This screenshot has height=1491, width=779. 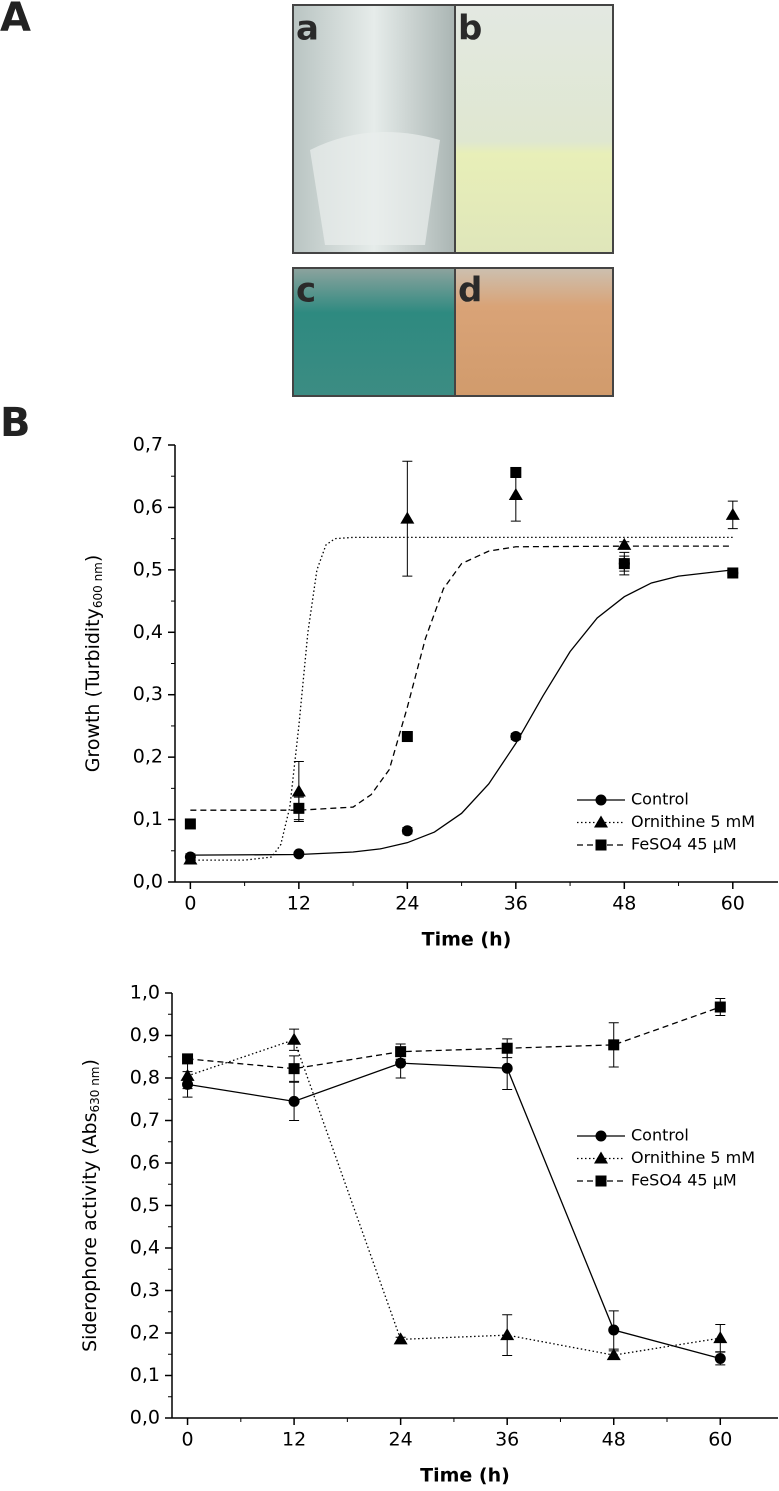 I want to click on y-axis-title-end: ), so click(x=90, y=1062).